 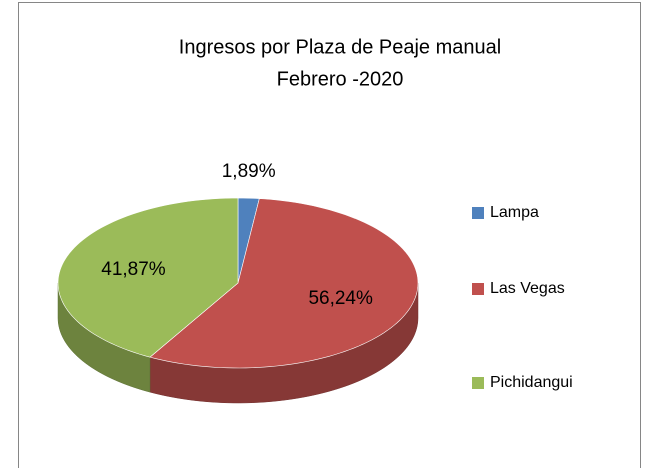 What do you see at coordinates (249, 171) in the screenshot?
I see `data-label: 1,89%` at bounding box center [249, 171].